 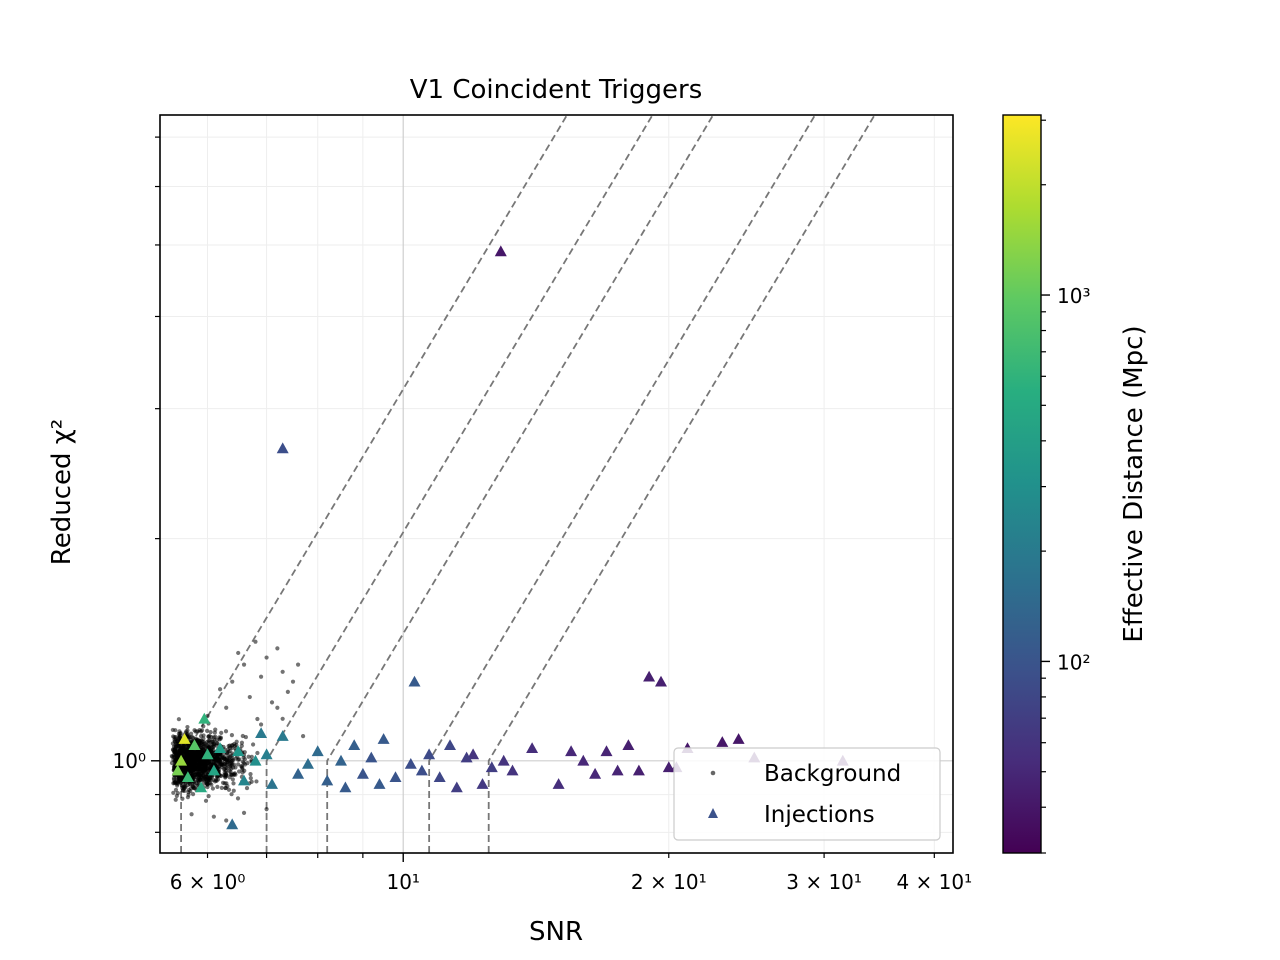 What do you see at coordinates (1073, 296) in the screenshot?
I see `colorbar-tick-label: 10³` at bounding box center [1073, 296].